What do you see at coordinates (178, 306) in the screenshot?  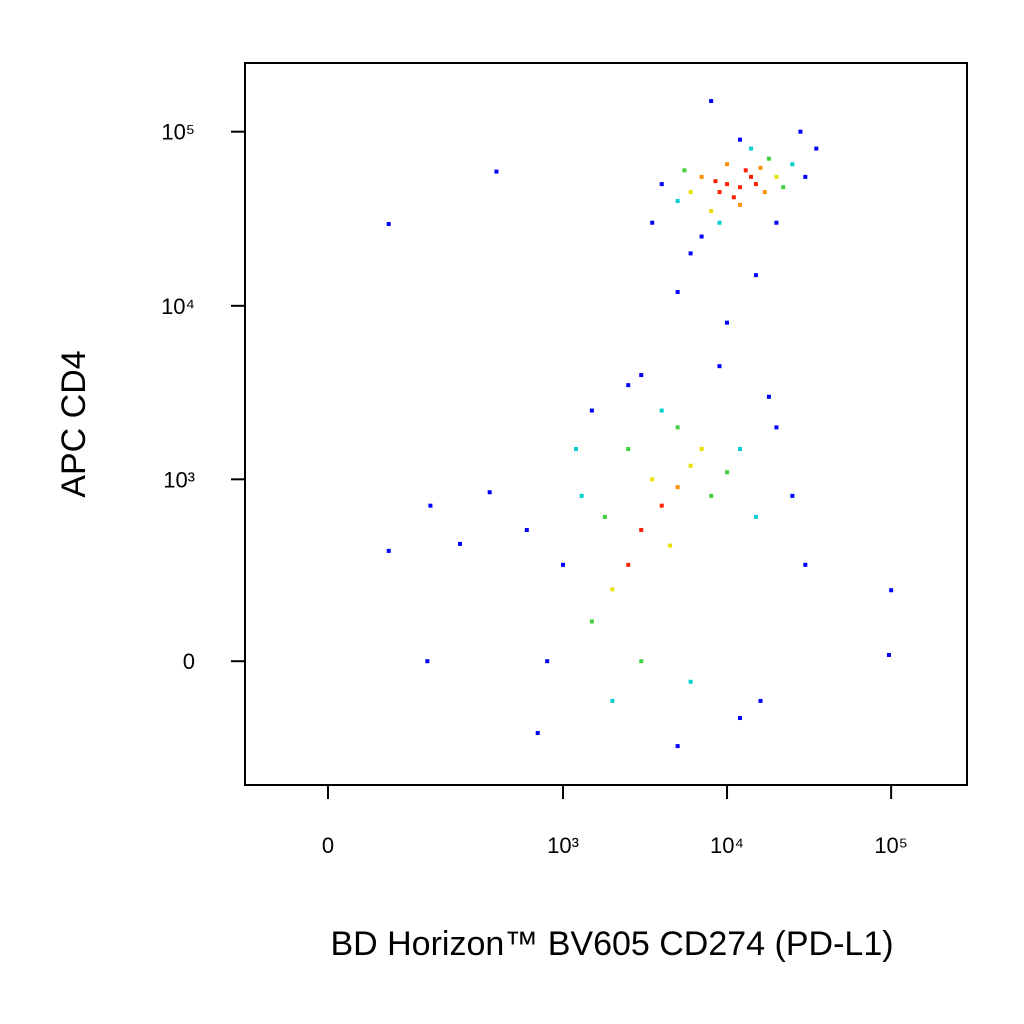 I see `y-tick-label: 10⁴` at bounding box center [178, 306].